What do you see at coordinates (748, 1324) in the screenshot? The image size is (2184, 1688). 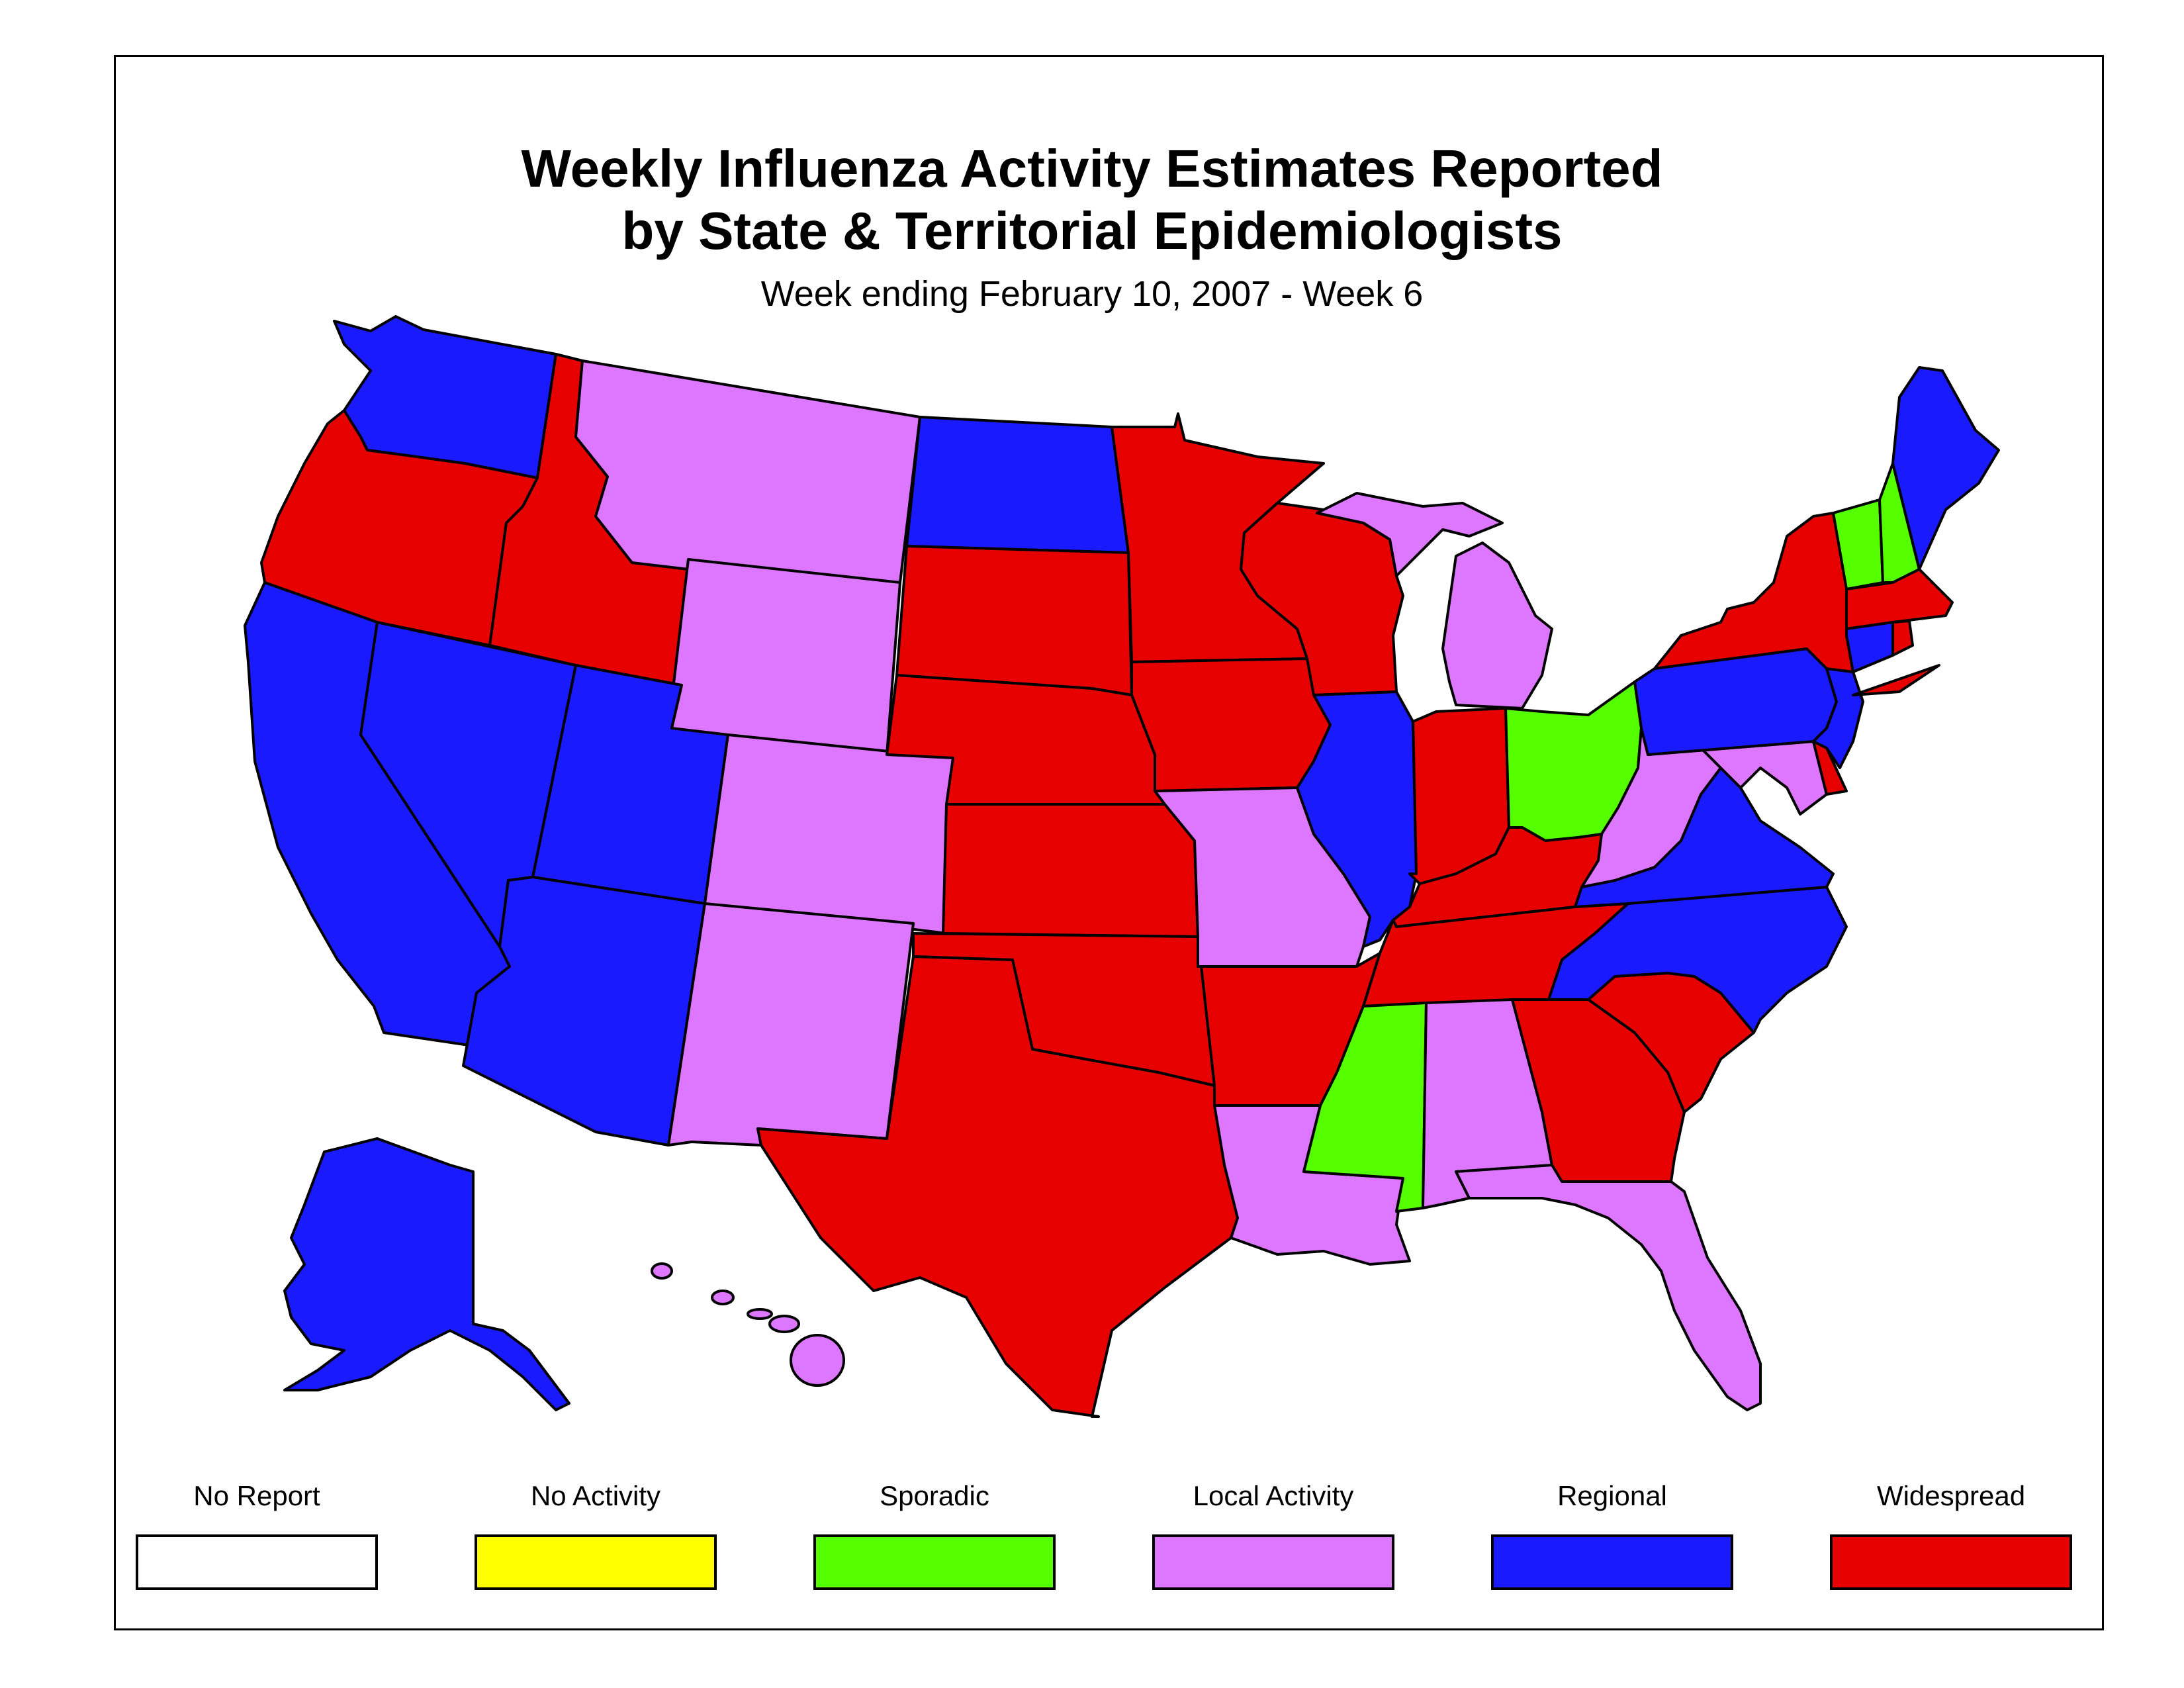 I see `state-hawaii-group` at bounding box center [748, 1324].